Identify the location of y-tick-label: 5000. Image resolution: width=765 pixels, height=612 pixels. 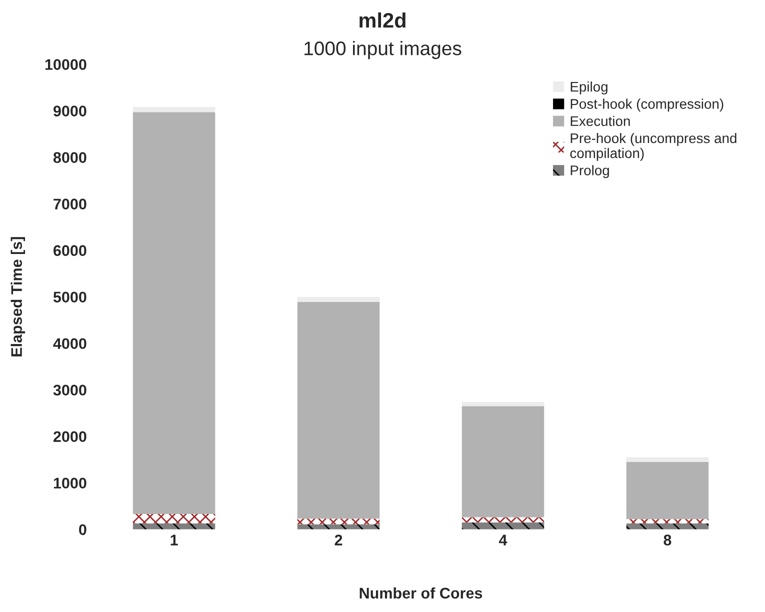
(69, 297).